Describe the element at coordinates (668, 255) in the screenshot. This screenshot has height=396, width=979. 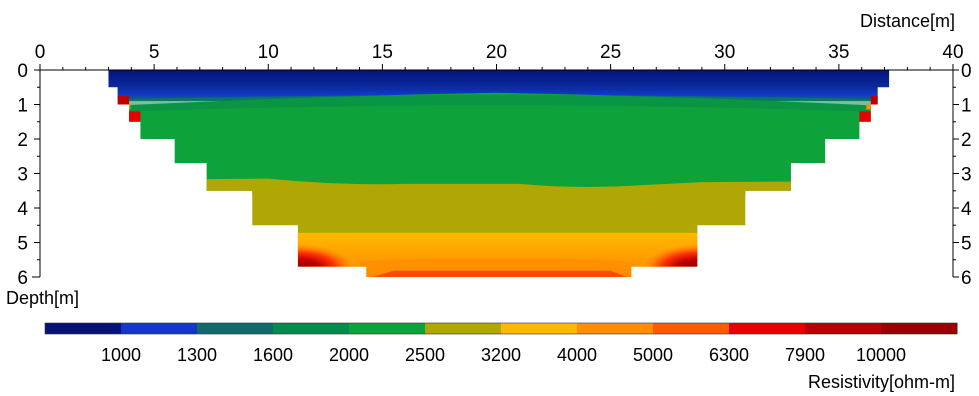
I see `anomaly-high-right-bottom` at that location.